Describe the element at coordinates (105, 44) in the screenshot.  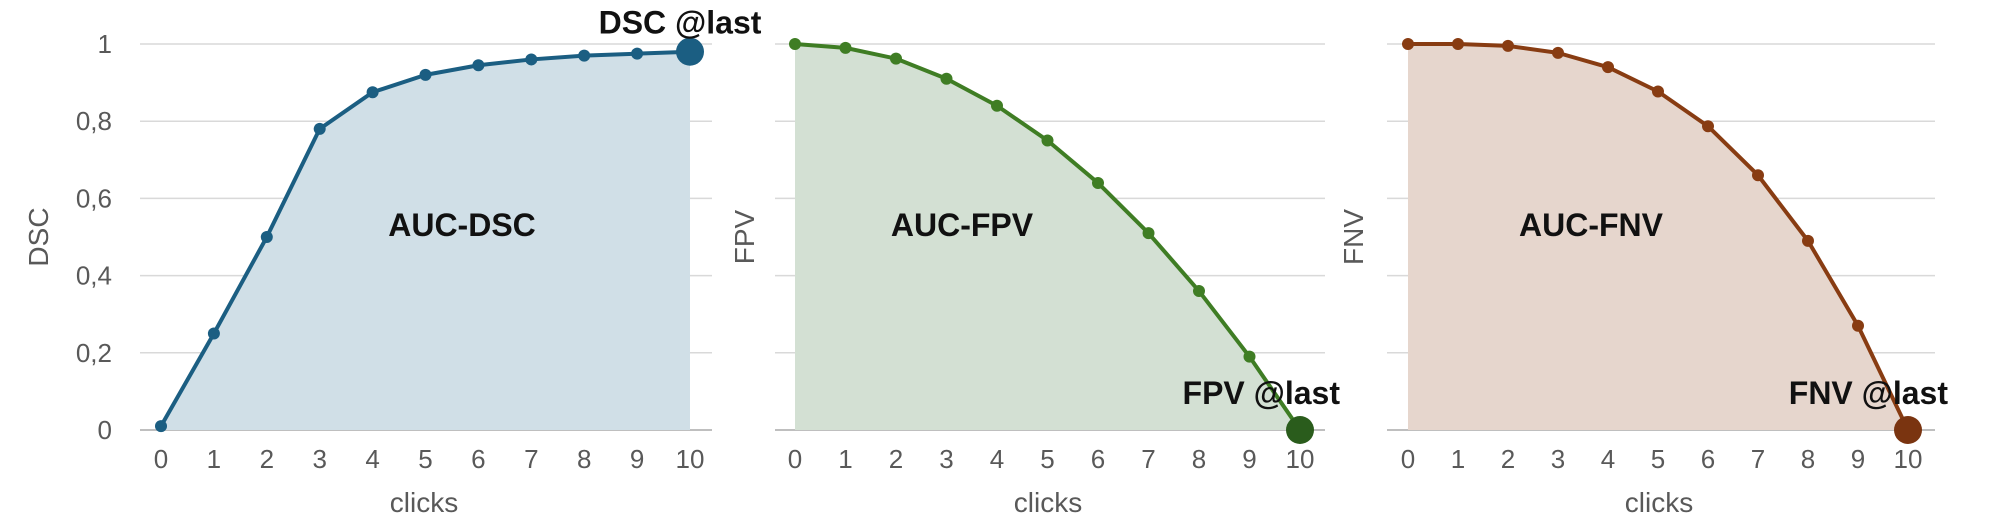
I see `y-tick-label: 1` at that location.